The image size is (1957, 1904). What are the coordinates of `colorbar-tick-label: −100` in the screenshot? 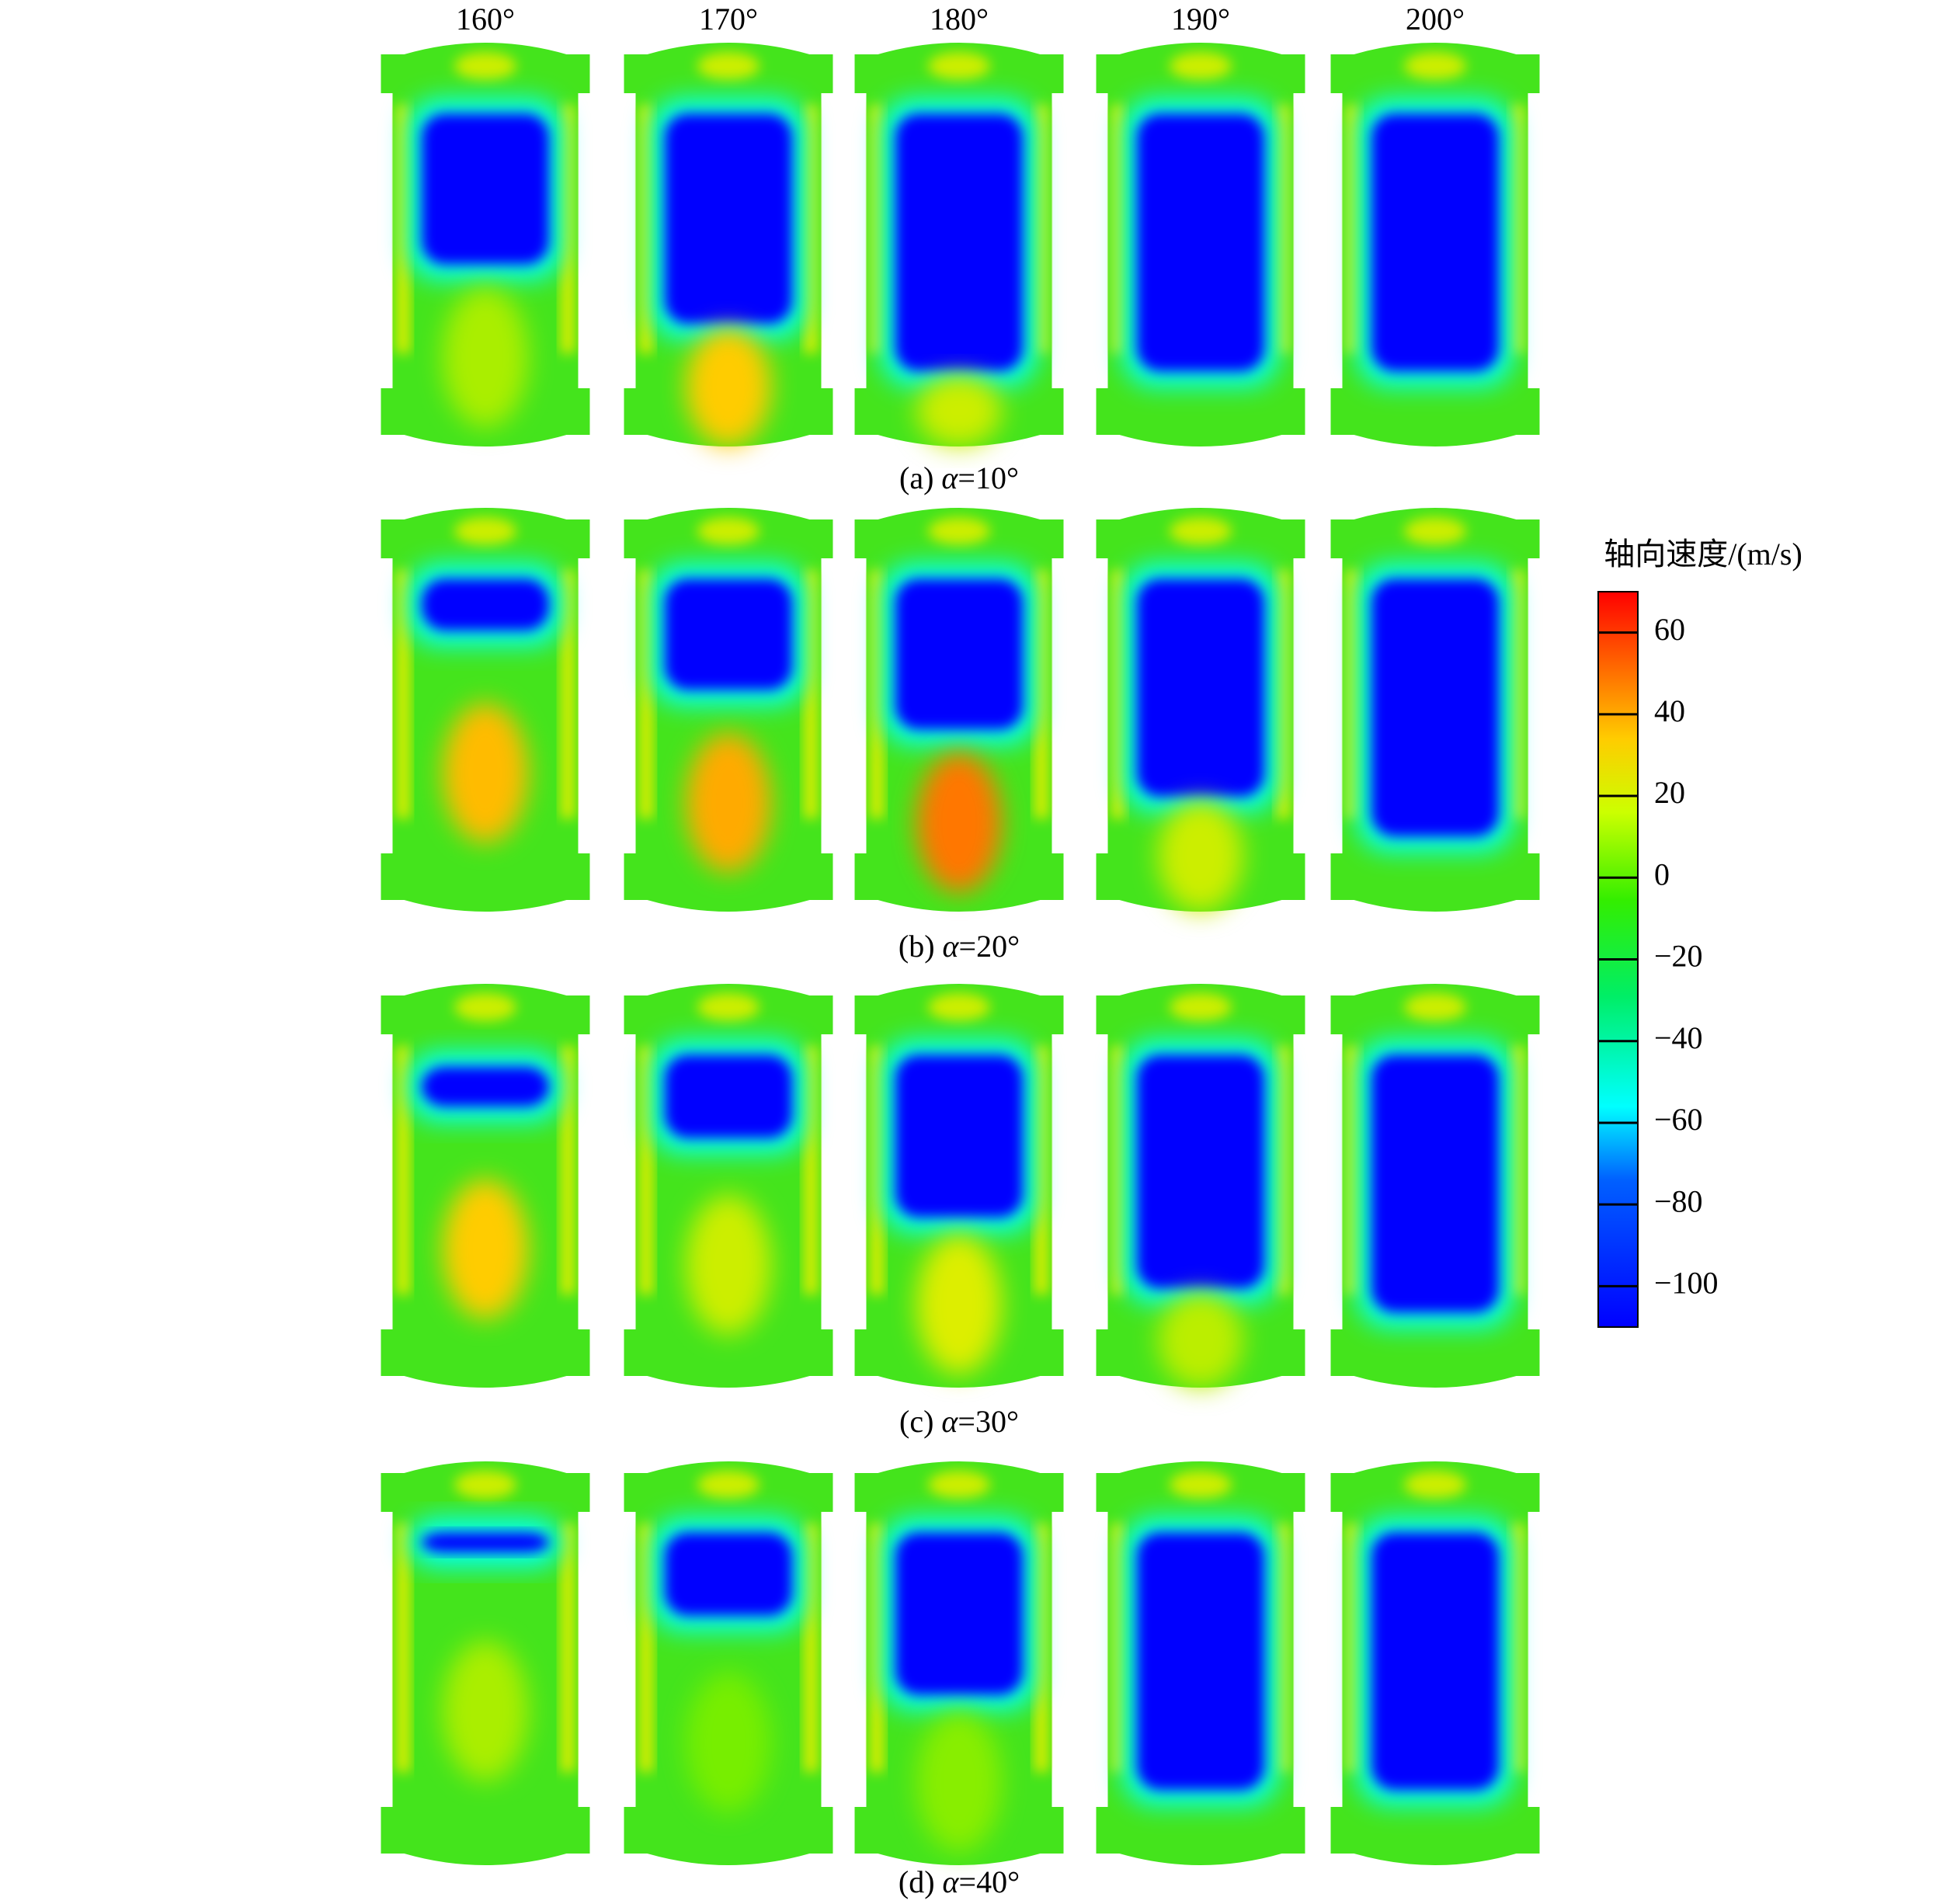 It's located at (1686, 1283).